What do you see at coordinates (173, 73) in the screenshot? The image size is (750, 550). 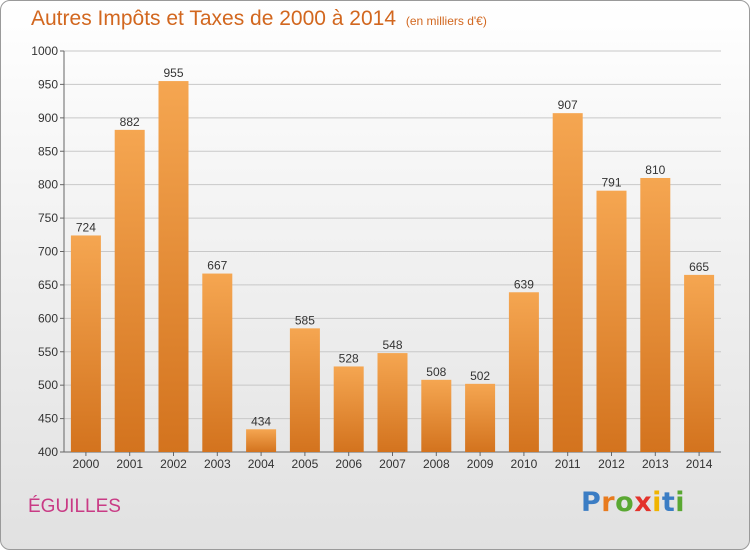 I see `bar-value-label: 955` at bounding box center [173, 73].